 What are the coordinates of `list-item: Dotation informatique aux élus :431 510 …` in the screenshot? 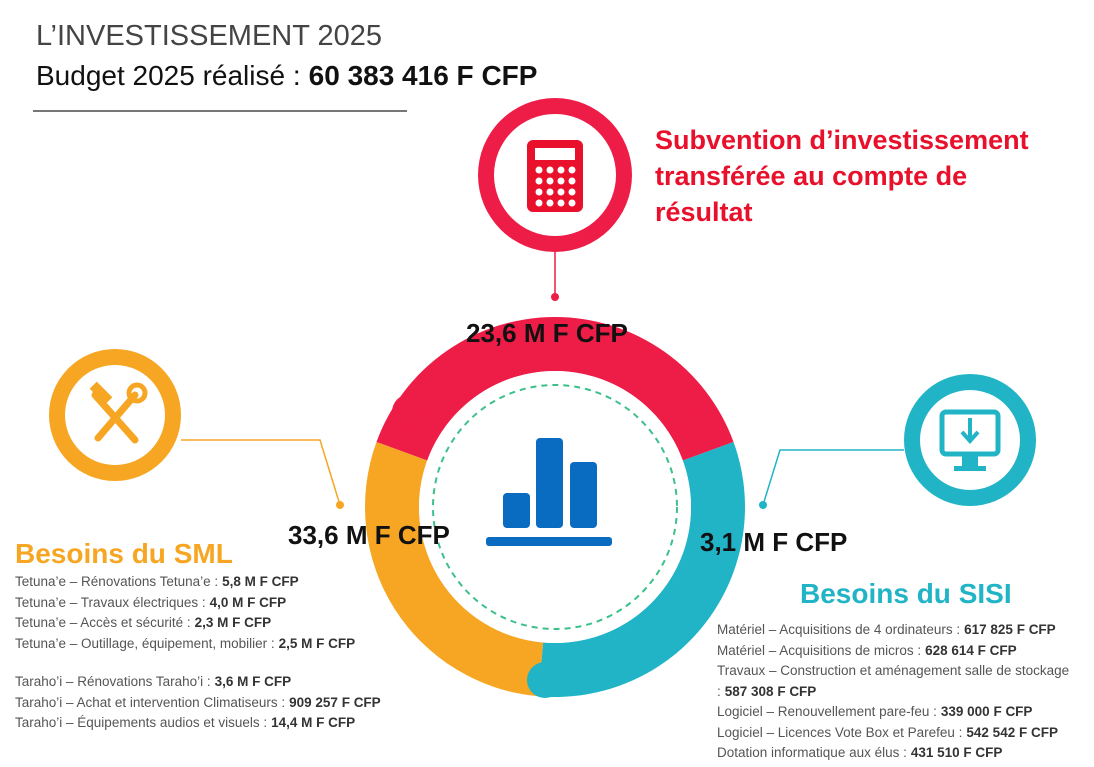 It's located at (905, 753).